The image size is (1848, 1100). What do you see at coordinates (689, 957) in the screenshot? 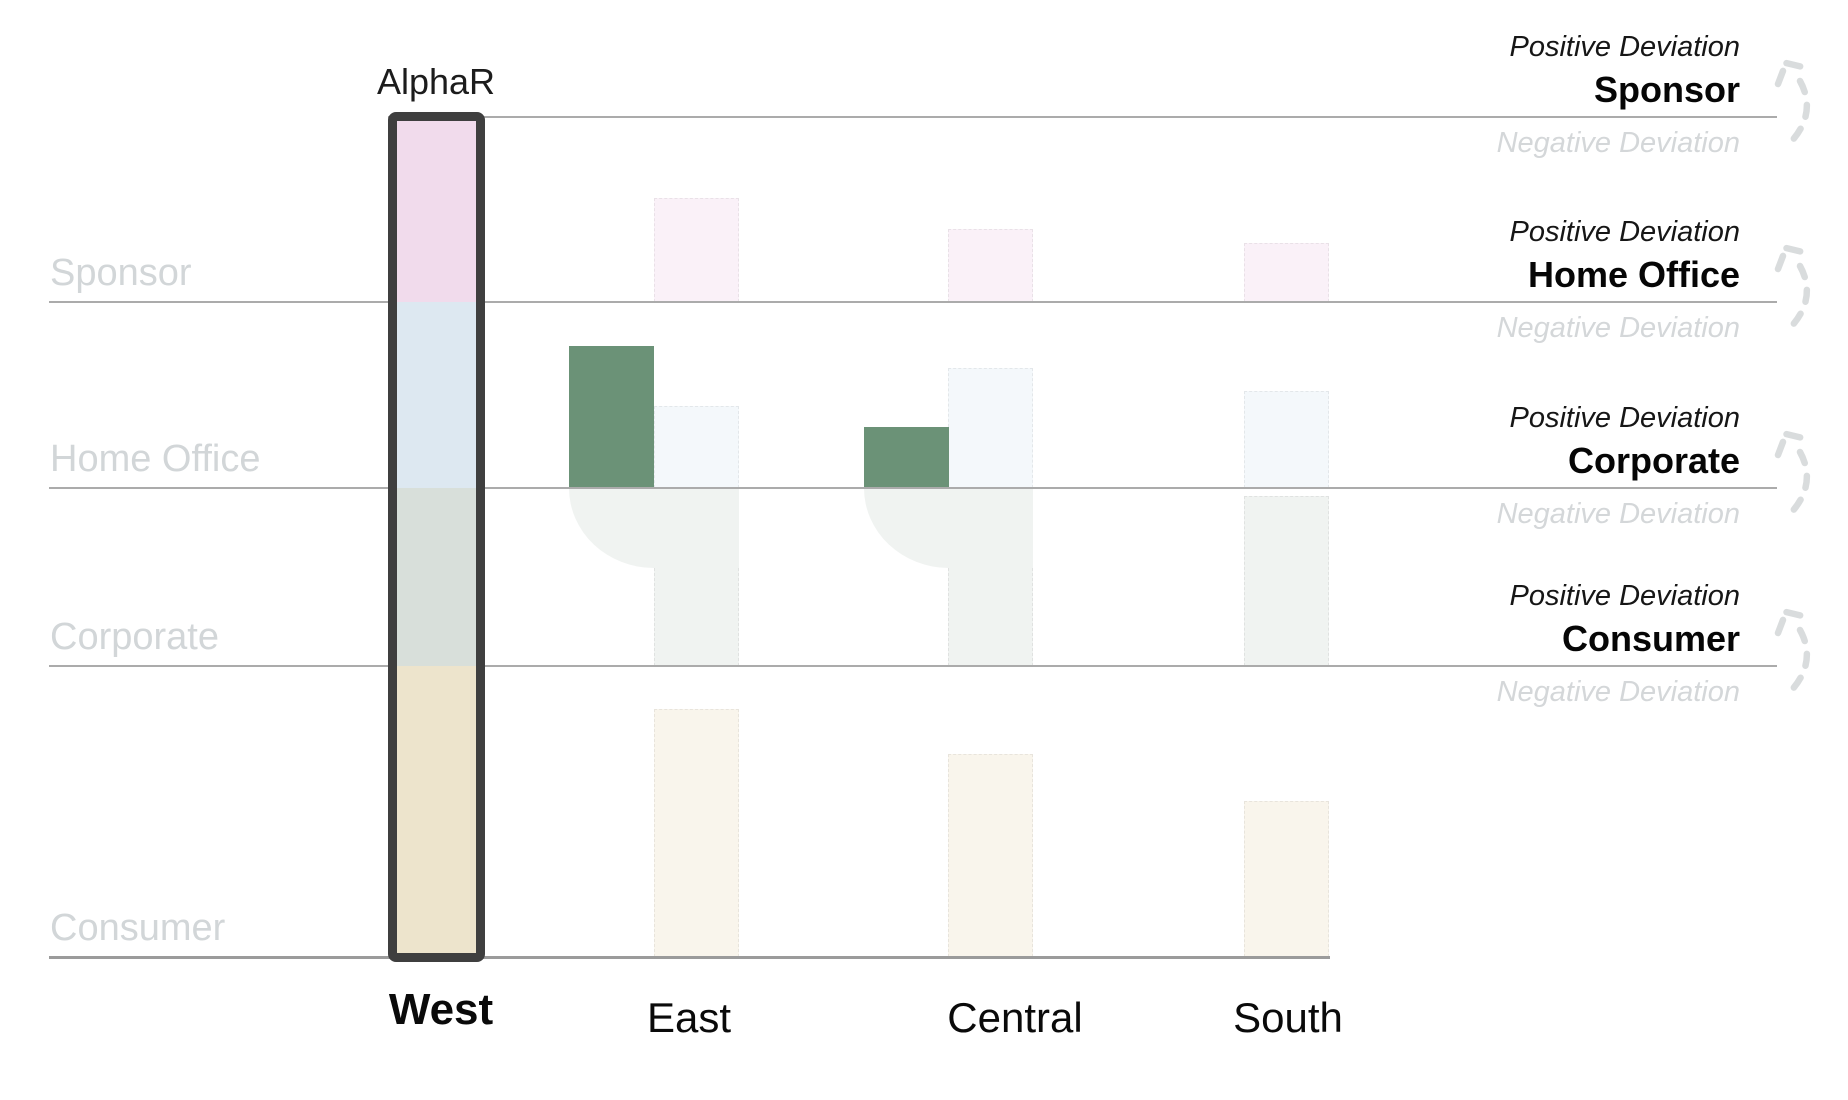
I see `x-axis-line` at bounding box center [689, 957].